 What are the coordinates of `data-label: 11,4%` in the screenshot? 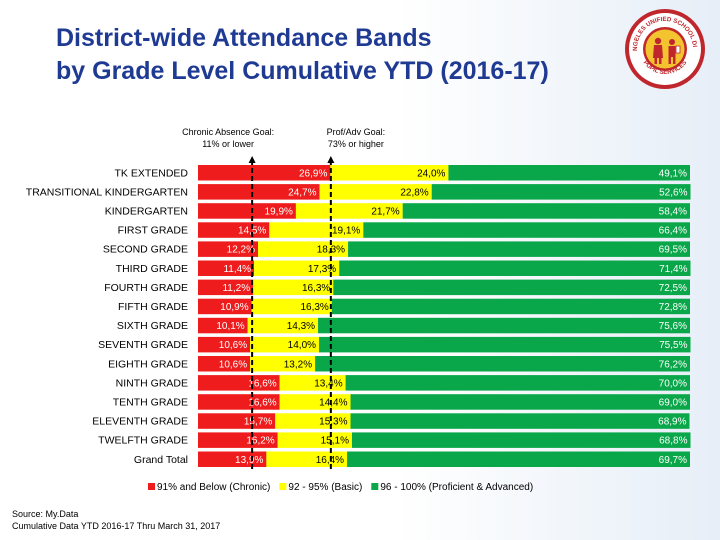 It's located at (237, 269).